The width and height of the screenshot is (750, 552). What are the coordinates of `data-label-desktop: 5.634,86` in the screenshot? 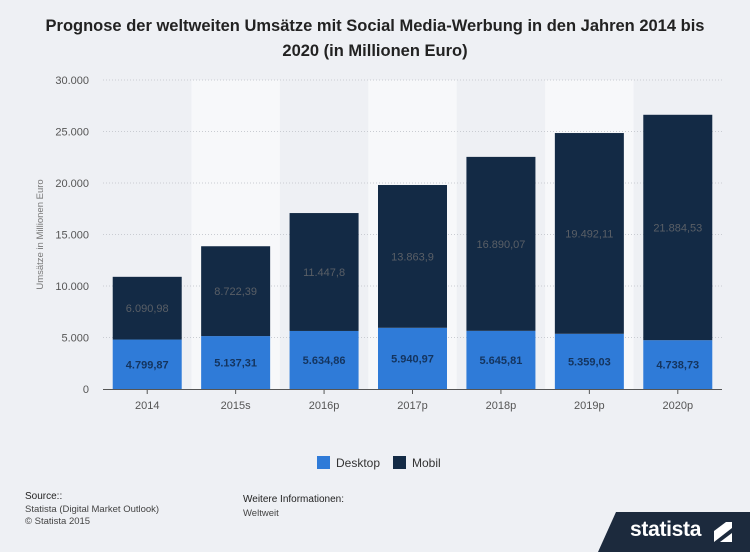 It's located at (324, 361).